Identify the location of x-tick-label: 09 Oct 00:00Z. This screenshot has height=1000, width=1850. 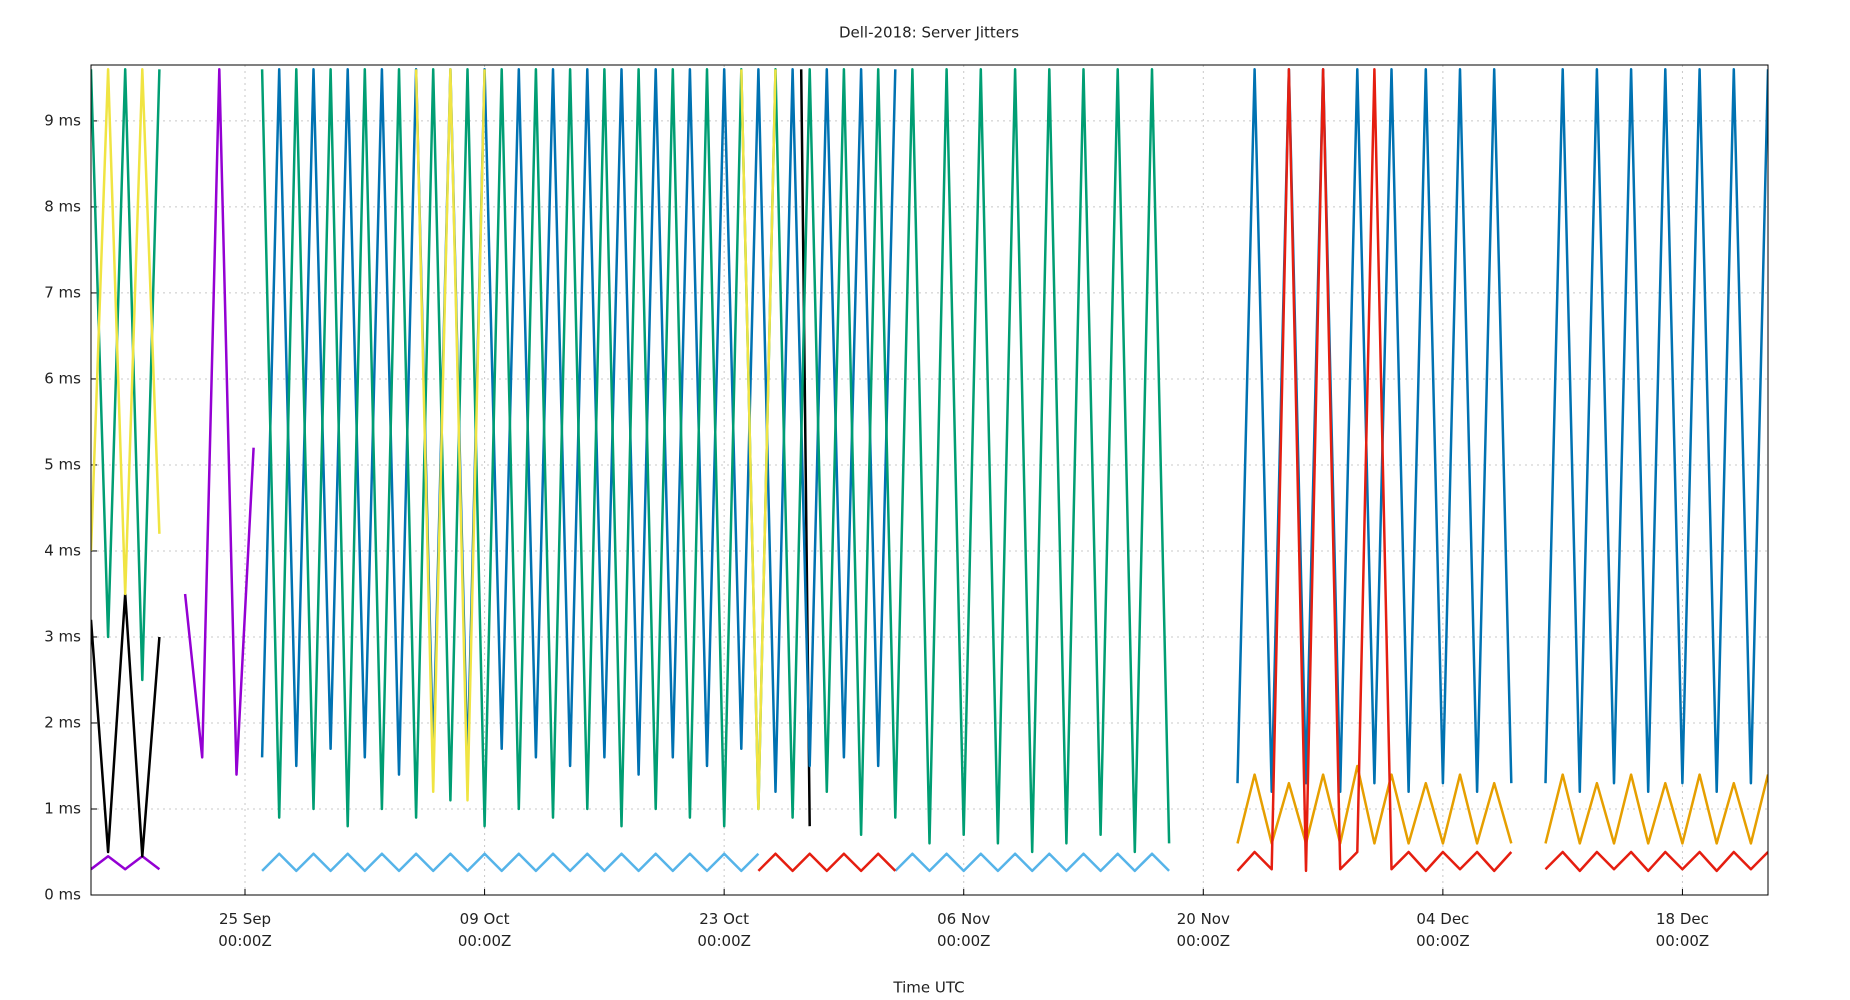
(485, 930).